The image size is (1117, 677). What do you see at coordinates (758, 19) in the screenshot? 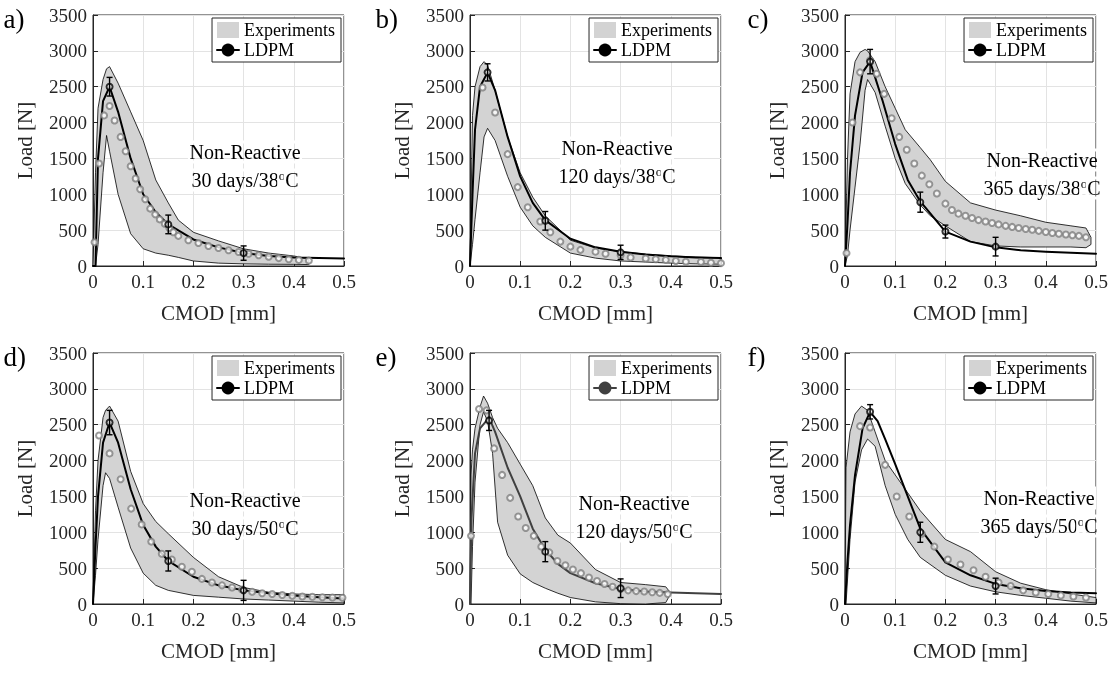
I see `text: c)` at bounding box center [758, 19].